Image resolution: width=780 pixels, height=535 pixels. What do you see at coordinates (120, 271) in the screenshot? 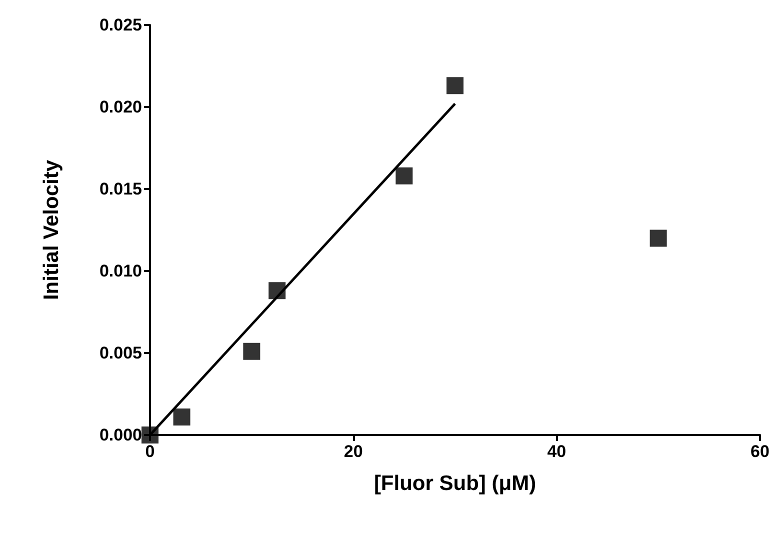
I see `y-tick-label: 0.010` at bounding box center [120, 271].